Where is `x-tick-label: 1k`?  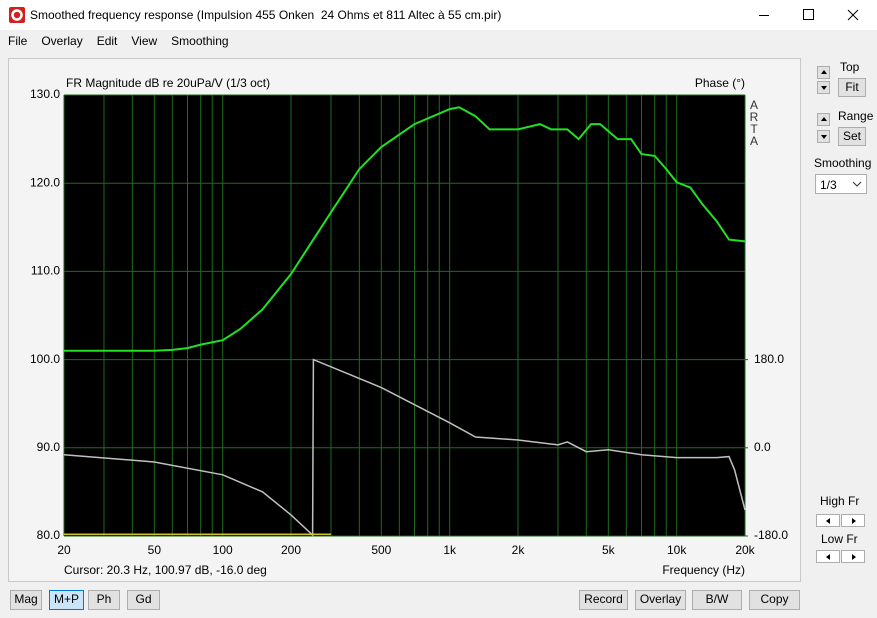
x-tick-label: 1k is located at coordinates (450, 550).